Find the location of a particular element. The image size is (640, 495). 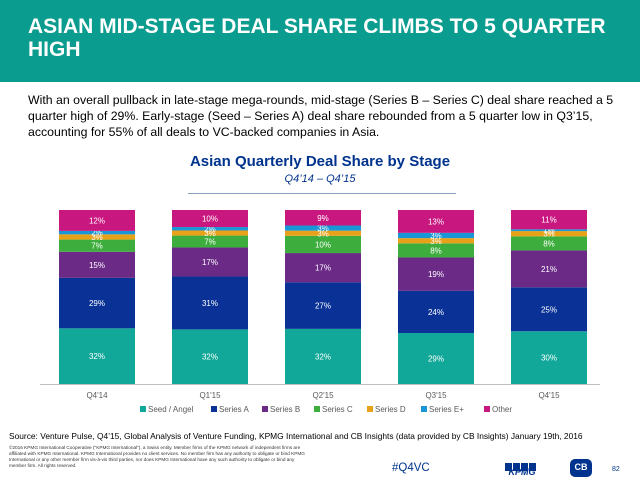

kpmg-logo-boxes is located at coordinates (521, 467).